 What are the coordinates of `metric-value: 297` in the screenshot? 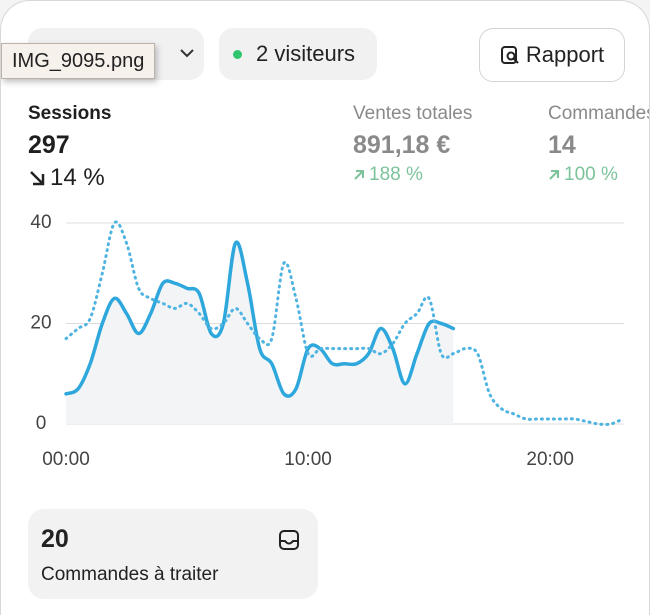 It's located at (49, 145).